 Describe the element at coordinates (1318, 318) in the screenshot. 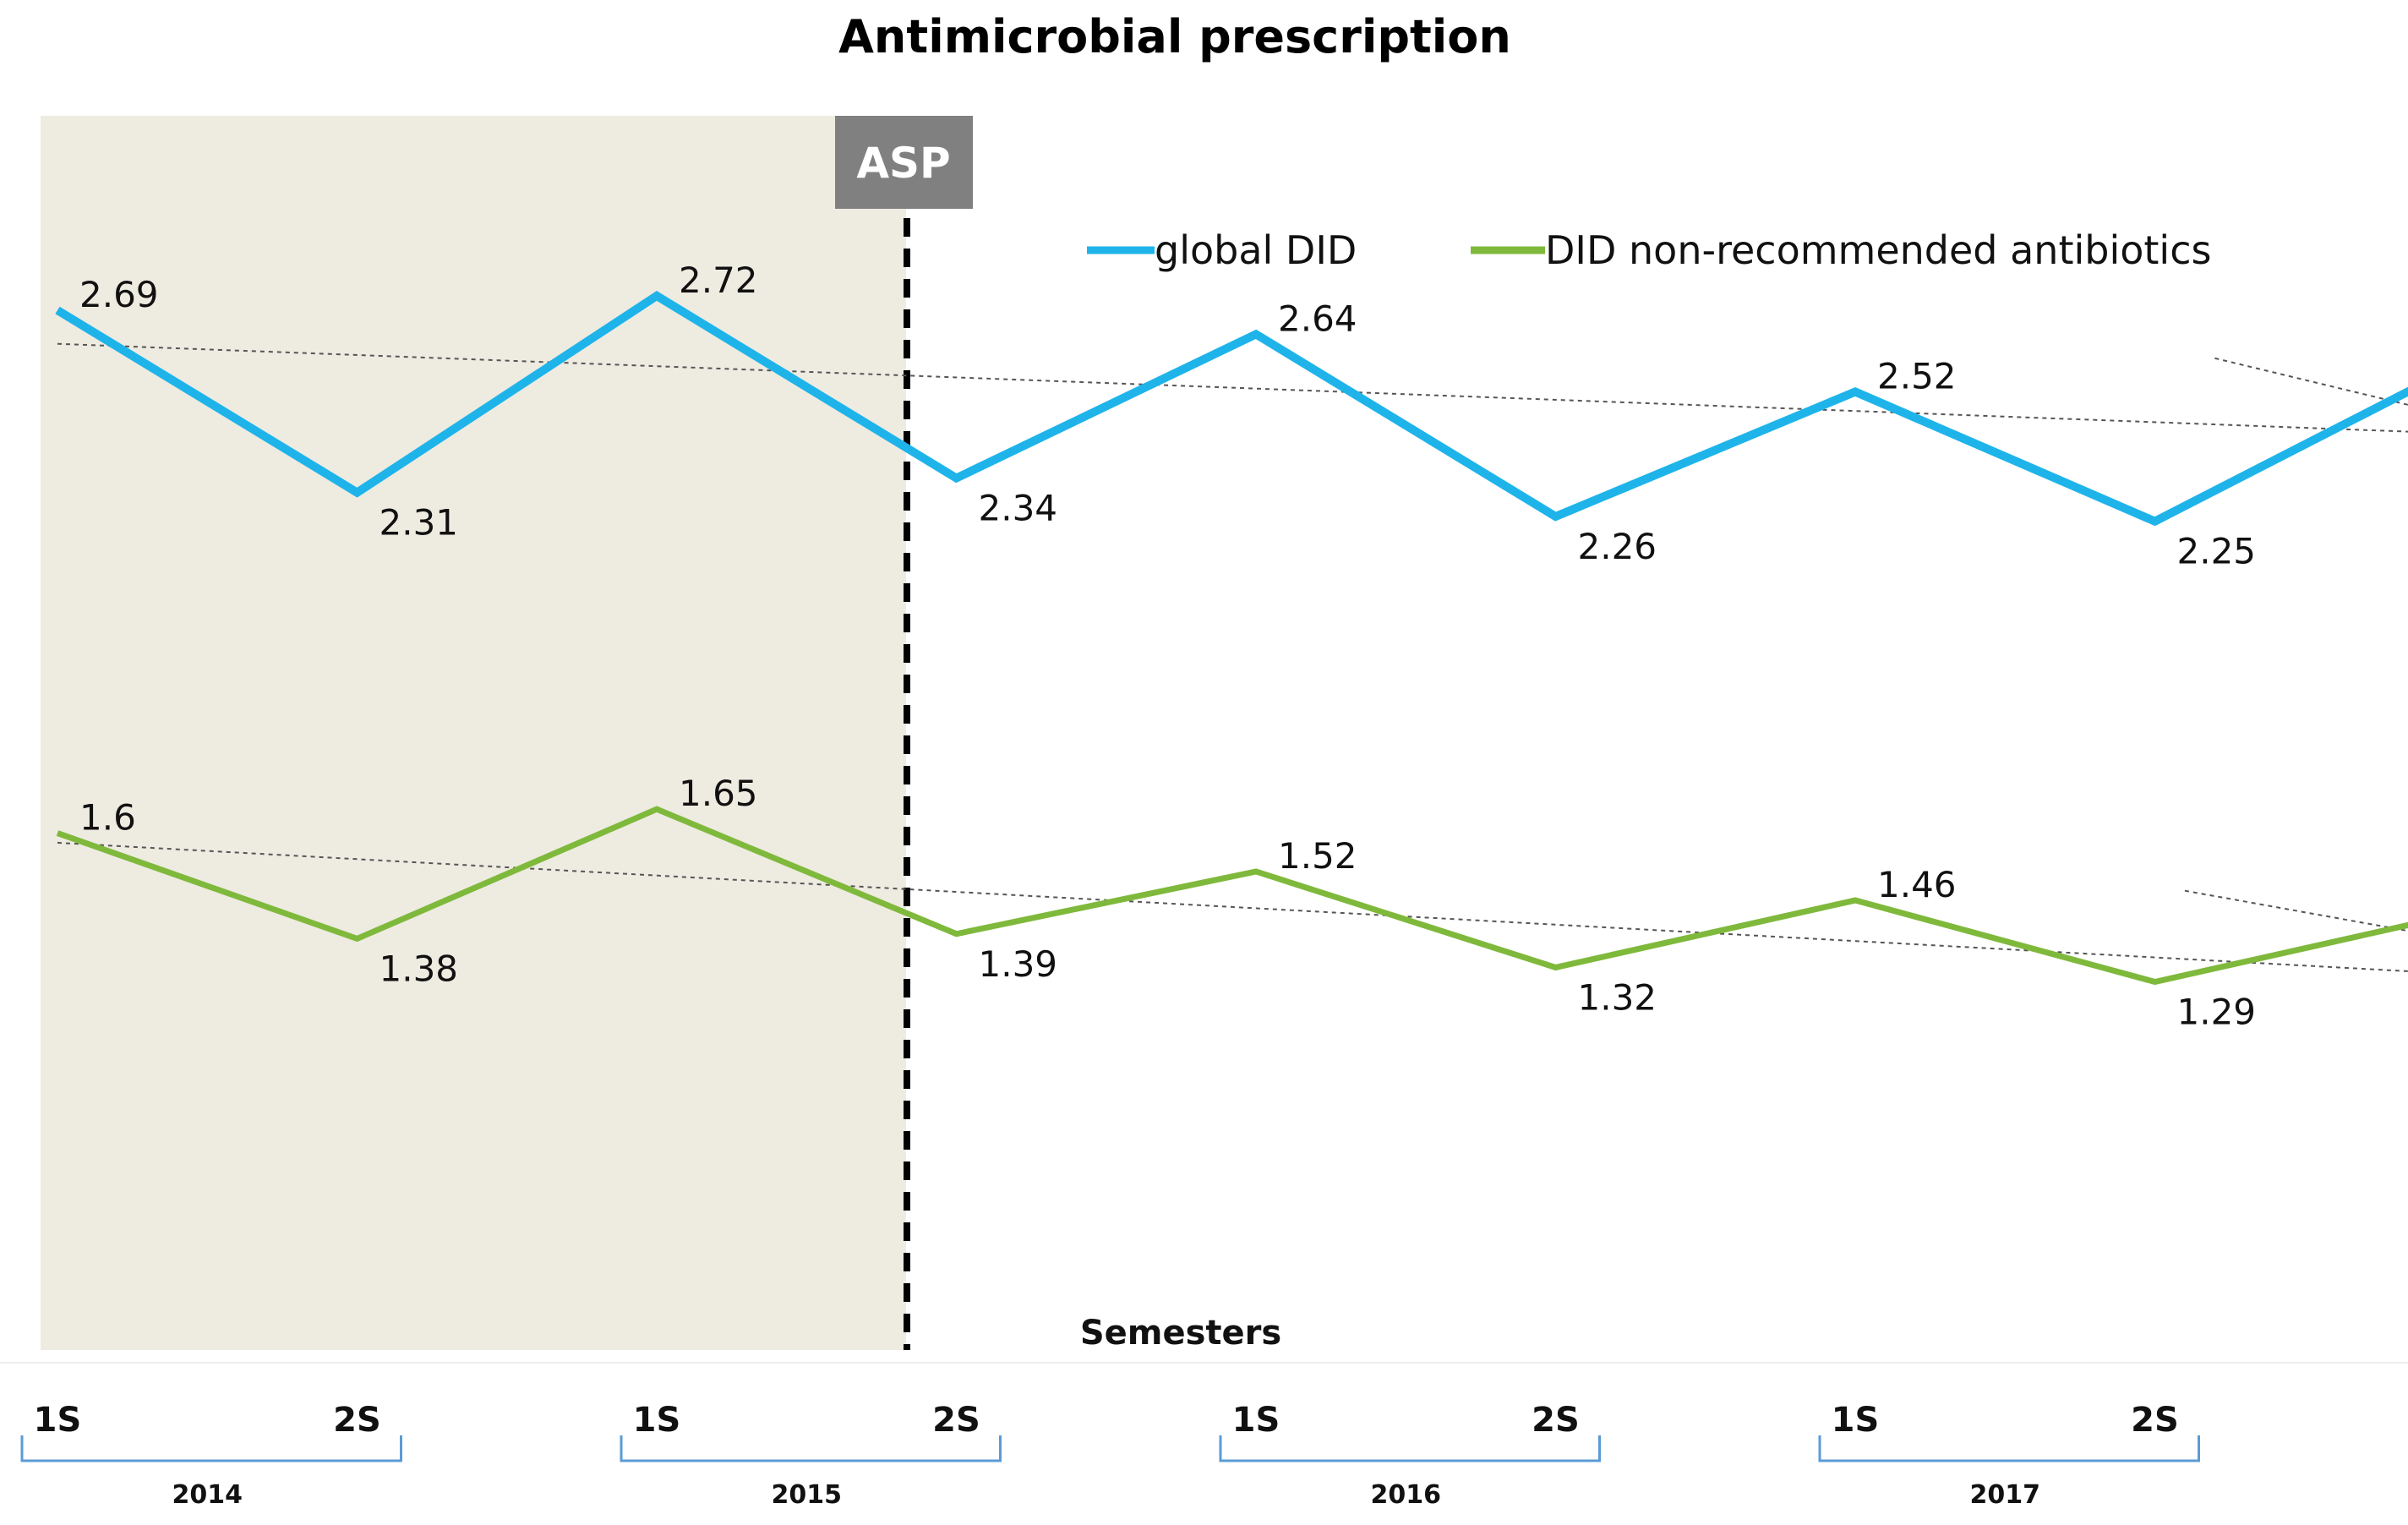

I see `data-label-global-4: 2.64` at that location.